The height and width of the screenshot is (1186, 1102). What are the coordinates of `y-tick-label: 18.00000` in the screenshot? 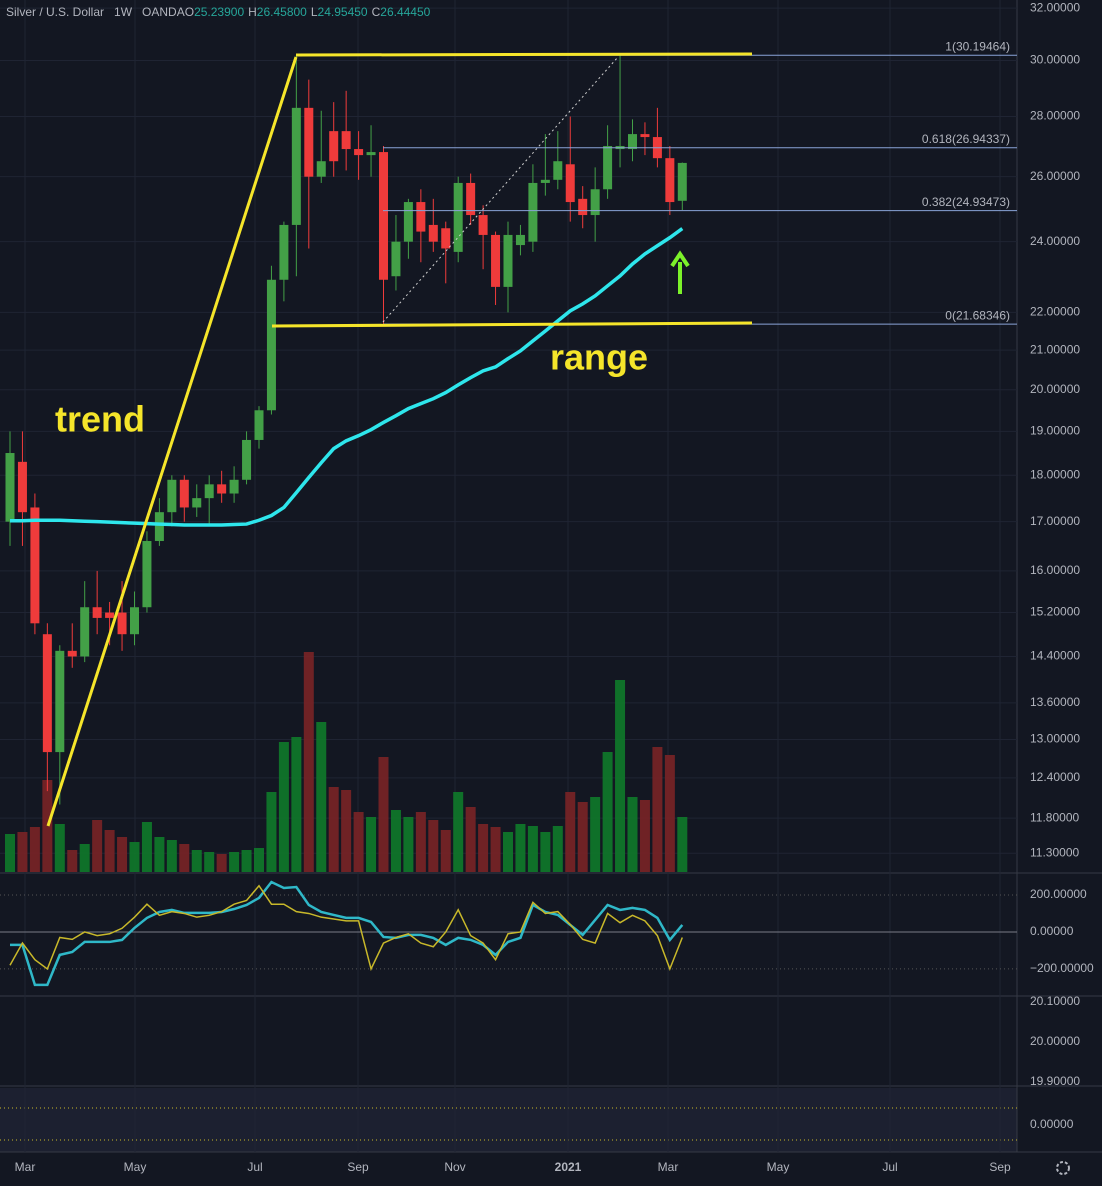 It's located at (1055, 474).